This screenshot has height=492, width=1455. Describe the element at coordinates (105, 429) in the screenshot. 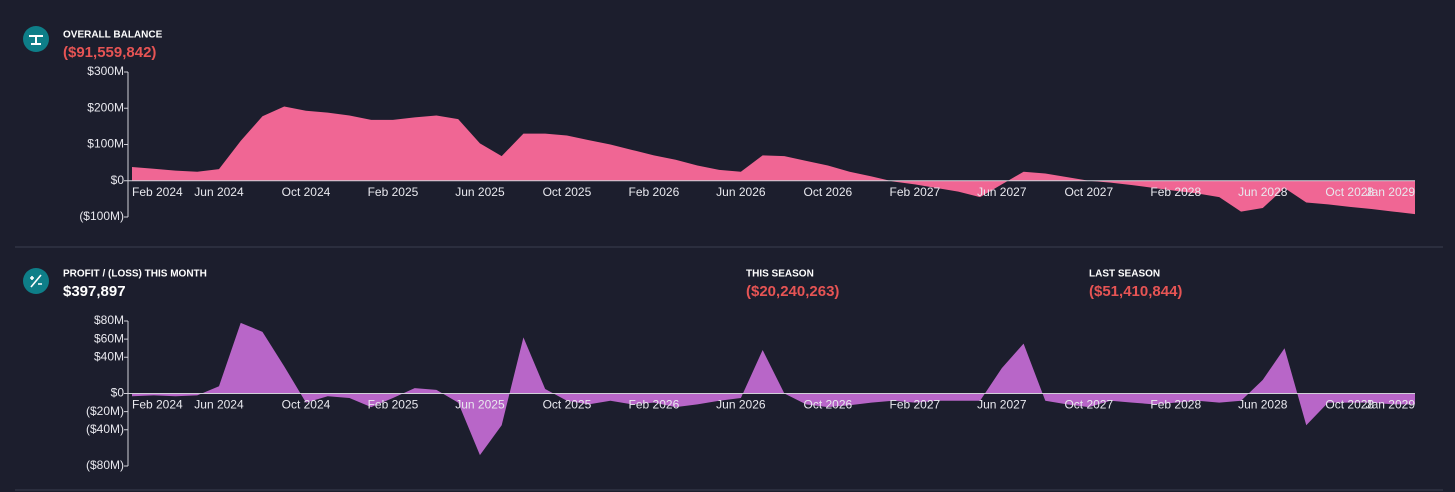

I see `y-tick-label: ($40M)` at that location.